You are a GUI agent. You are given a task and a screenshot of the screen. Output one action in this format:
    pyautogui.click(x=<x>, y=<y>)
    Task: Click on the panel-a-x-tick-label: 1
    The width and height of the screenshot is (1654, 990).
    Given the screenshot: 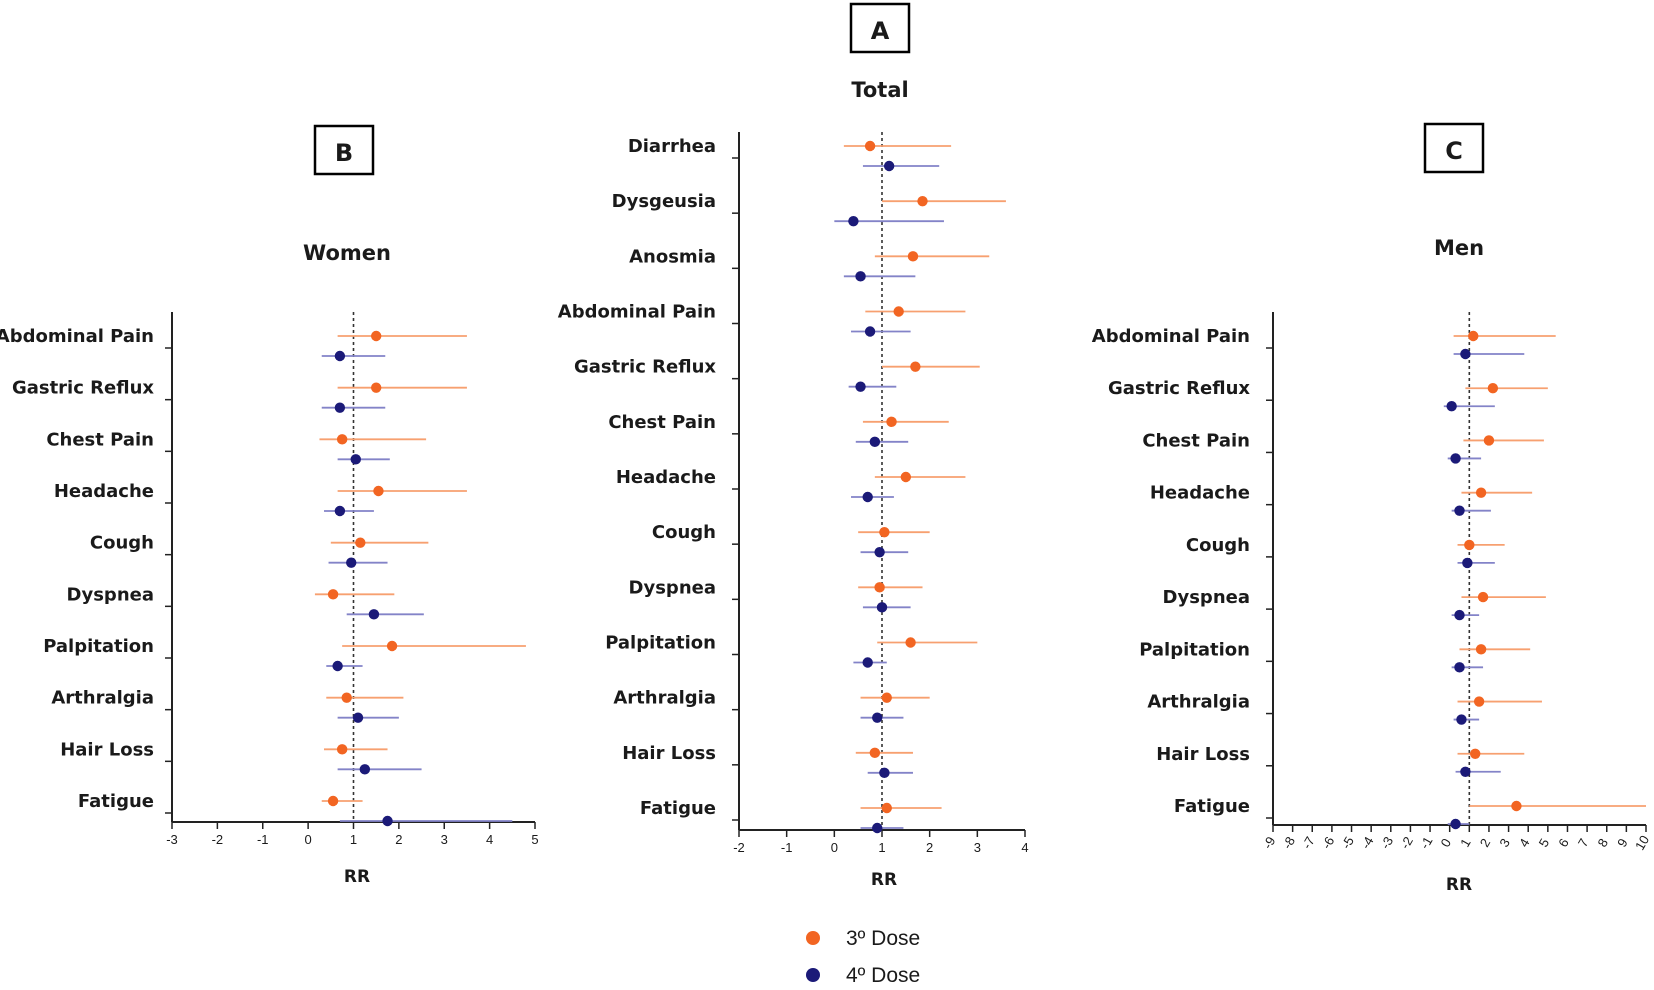 What is the action you would take?
    pyautogui.click(x=881, y=847)
    